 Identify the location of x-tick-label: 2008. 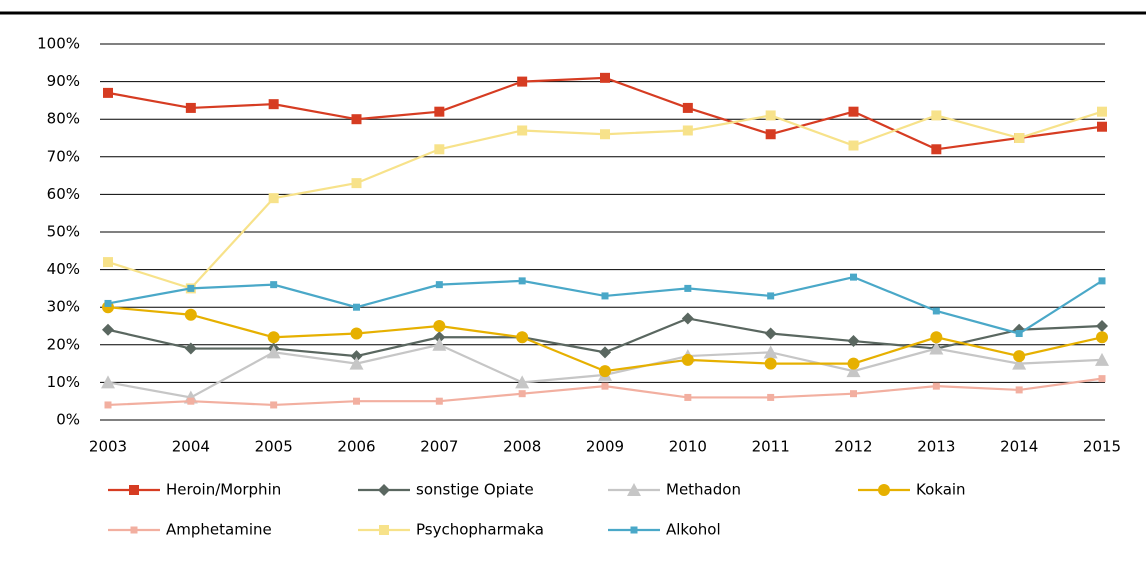
(522, 447).